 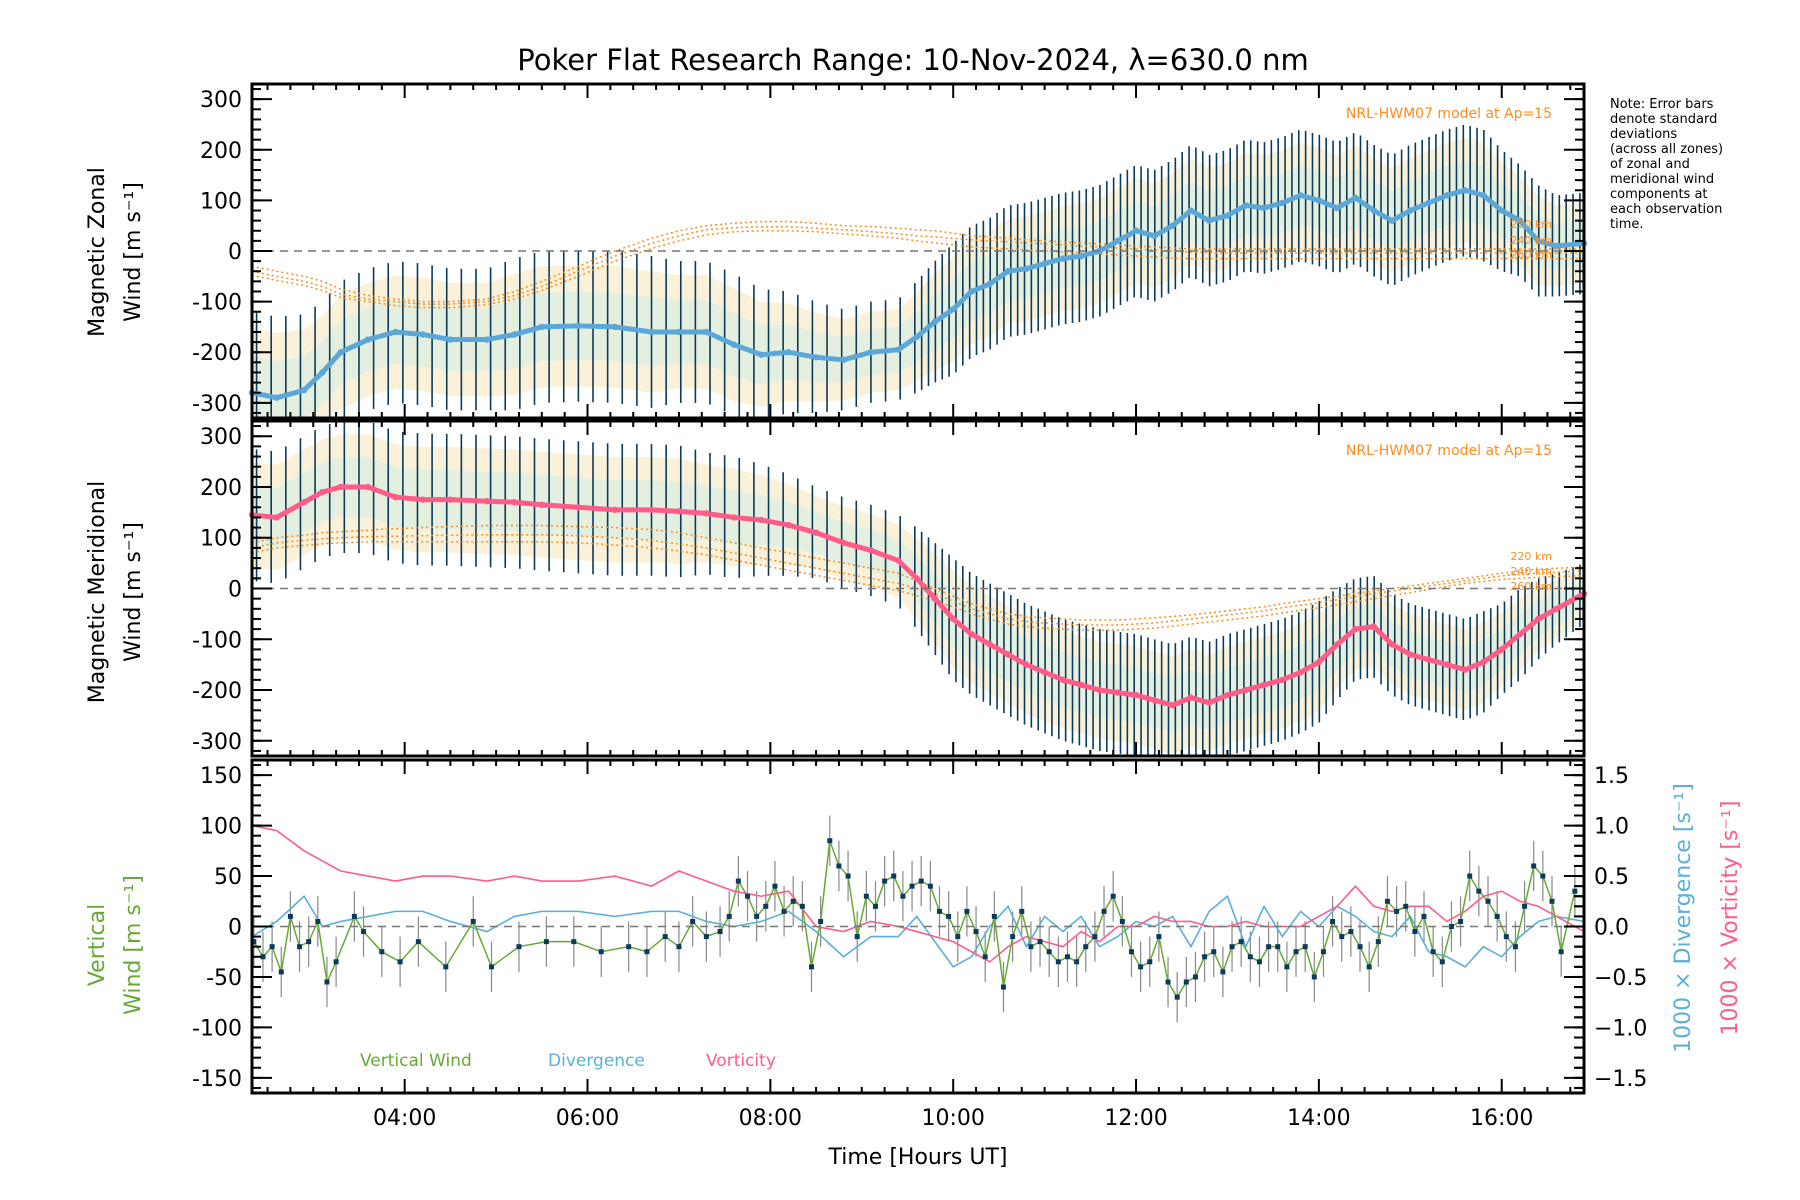 What do you see at coordinates (918, 931) in the screenshot?
I see `divergence-line` at bounding box center [918, 931].